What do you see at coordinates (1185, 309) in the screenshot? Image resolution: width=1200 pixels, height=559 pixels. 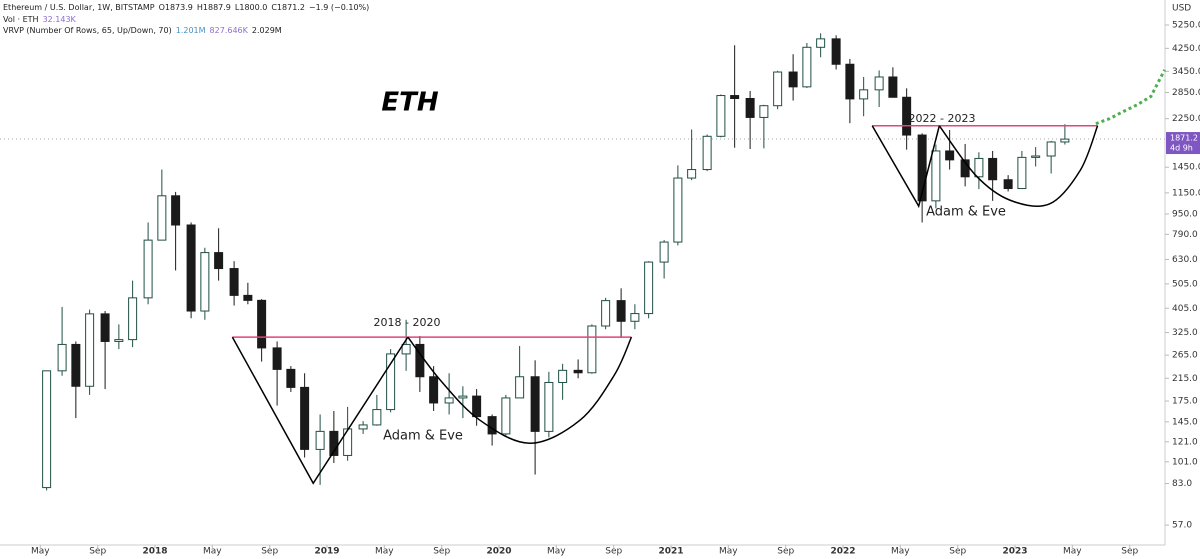 I see `y-tick-label: 405.0` at bounding box center [1185, 309].